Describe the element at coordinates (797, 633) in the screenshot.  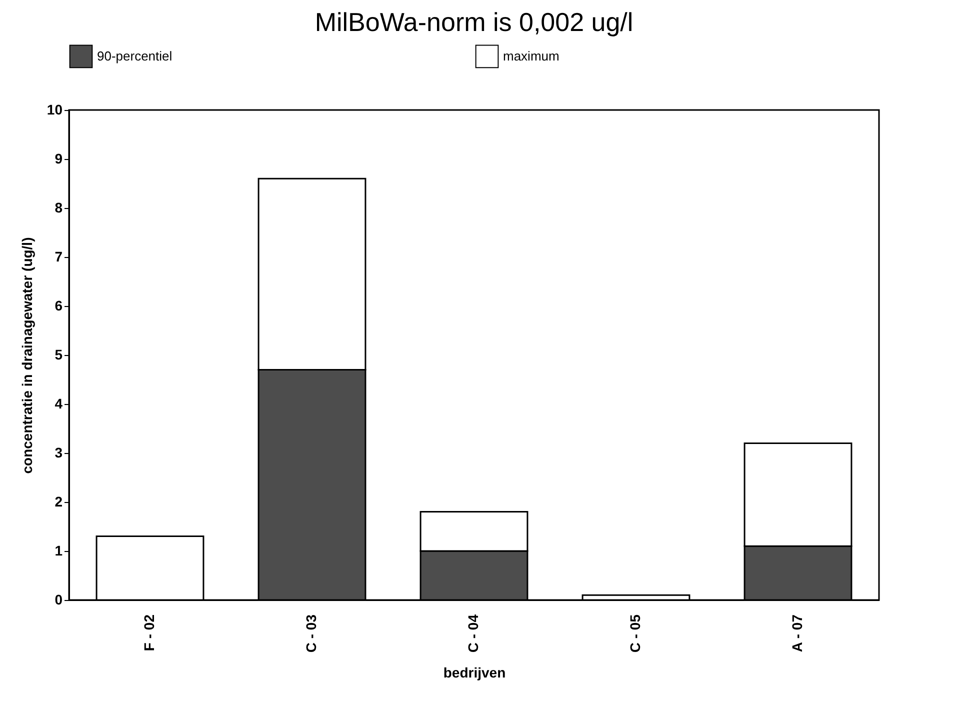
I see `x-tick-label: A - 07` at that location.